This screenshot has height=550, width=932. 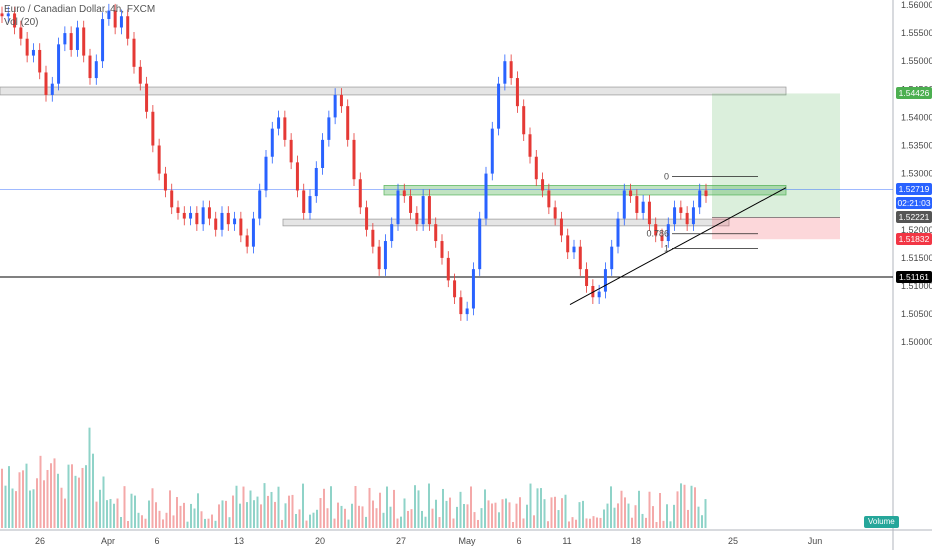 I want to click on fib-level-label: 1, so click(x=666, y=248).